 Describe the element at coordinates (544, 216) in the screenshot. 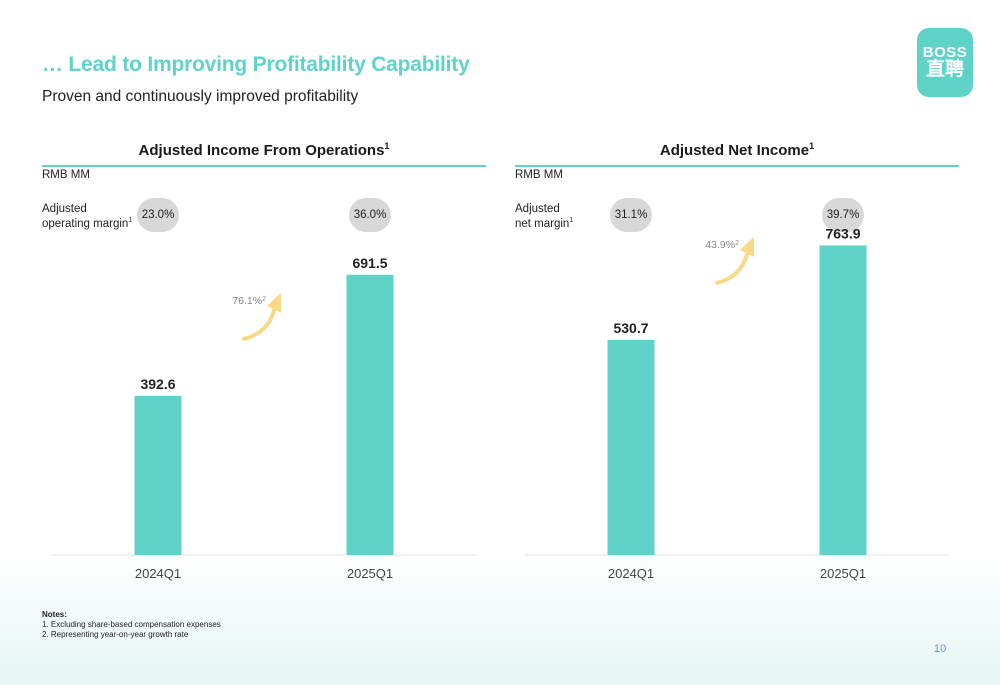

I see `margin-label: Adjusted net margin1` at that location.